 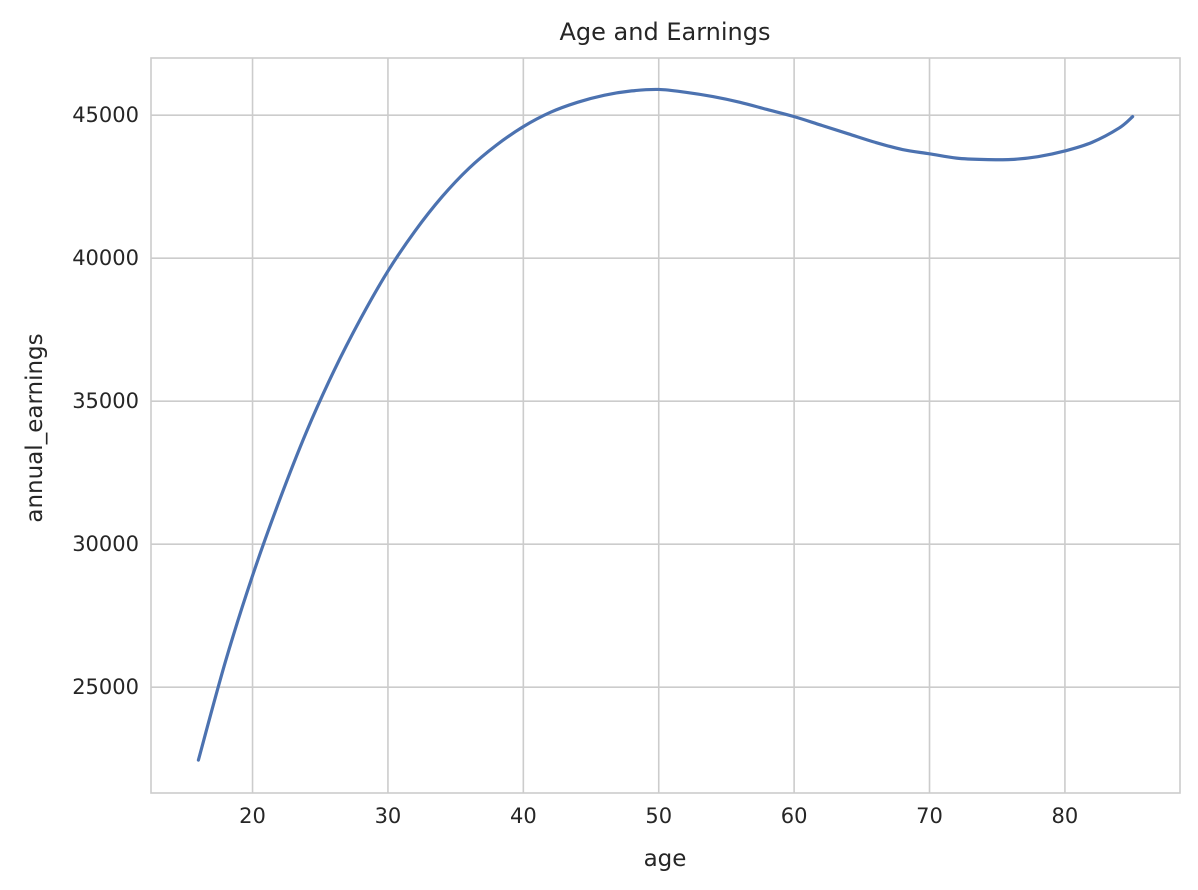 I want to click on y-tick-labels: 25000 30000 35000 40000 45000, so click(x=105, y=401).